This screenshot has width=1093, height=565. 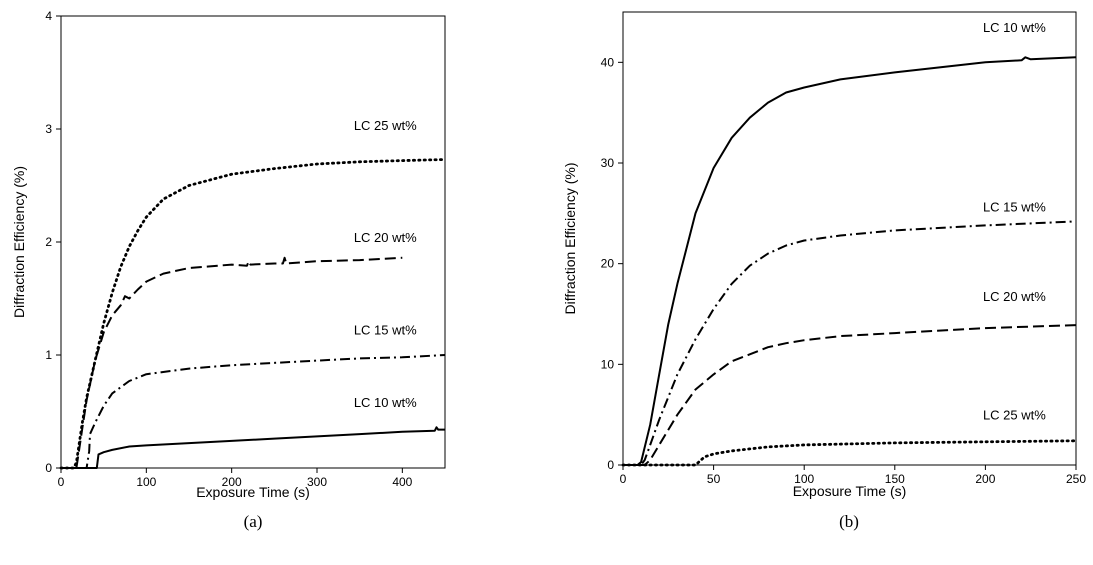 I want to click on x-tick-label-b: 0, so click(x=623, y=479).